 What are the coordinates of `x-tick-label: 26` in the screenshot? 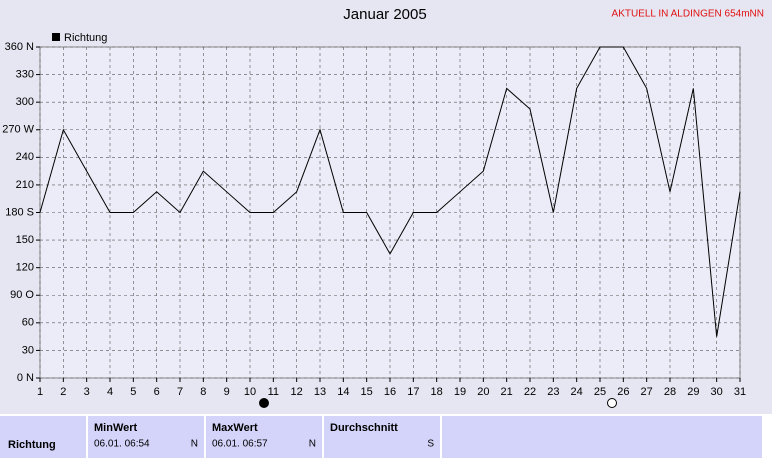 It's located at (623, 392).